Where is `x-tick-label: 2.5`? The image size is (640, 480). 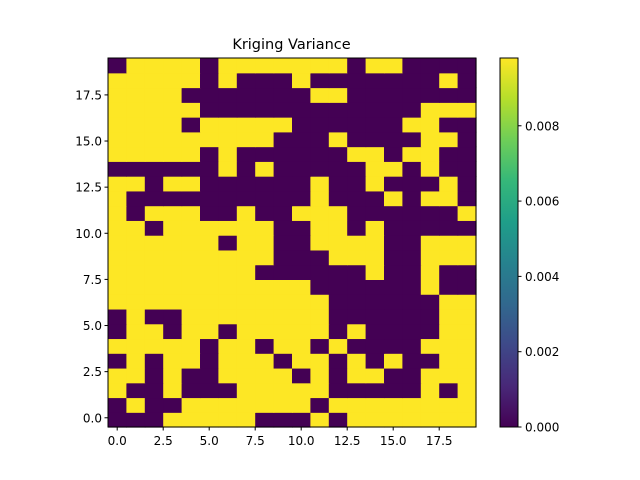
x-tick-label: 2.5 is located at coordinates (163, 441).